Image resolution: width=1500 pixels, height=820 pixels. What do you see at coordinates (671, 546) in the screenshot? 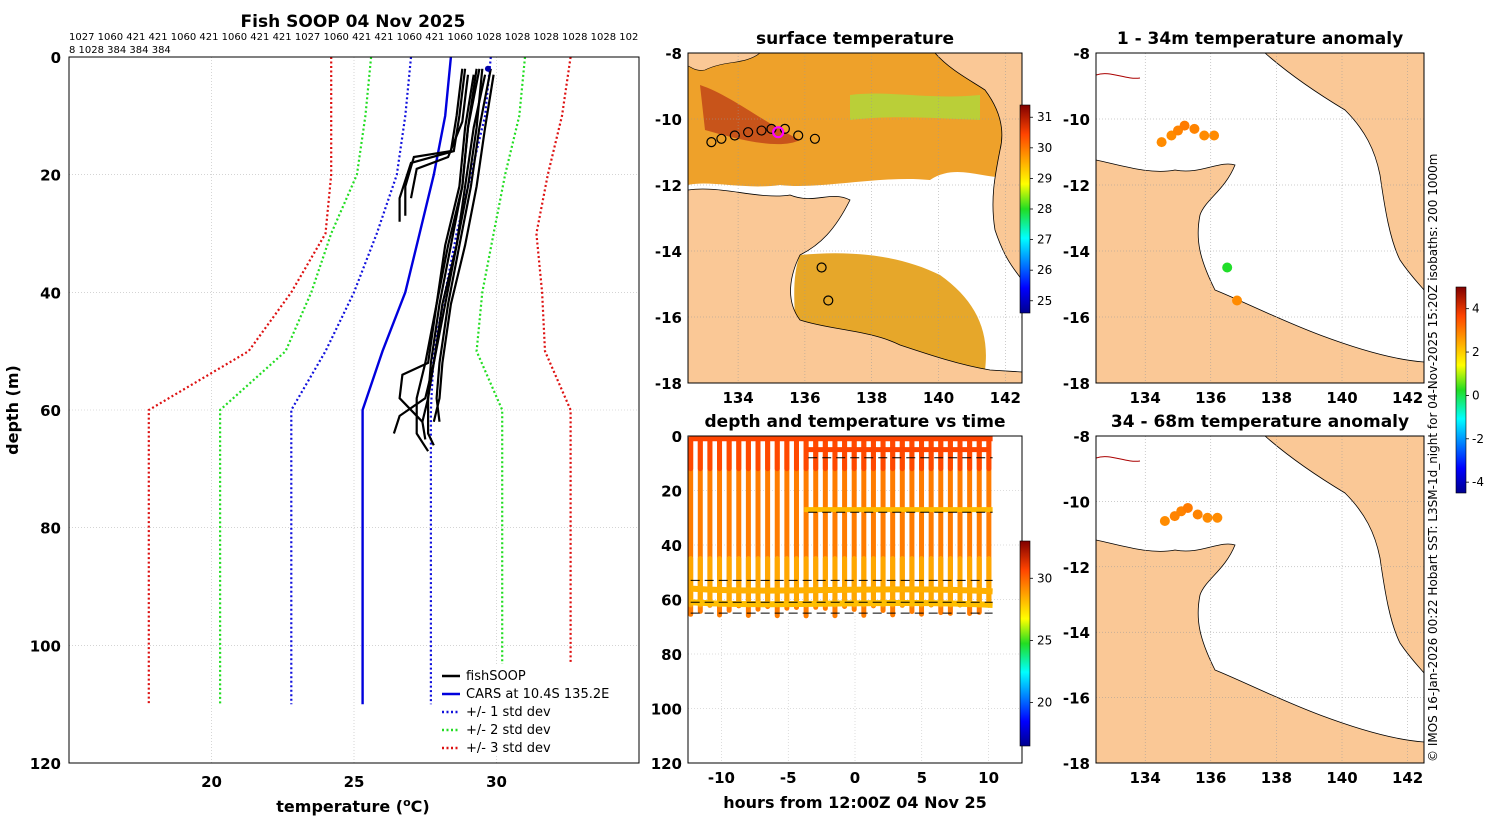
I see `time-ytick-label: 40` at bounding box center [671, 546].